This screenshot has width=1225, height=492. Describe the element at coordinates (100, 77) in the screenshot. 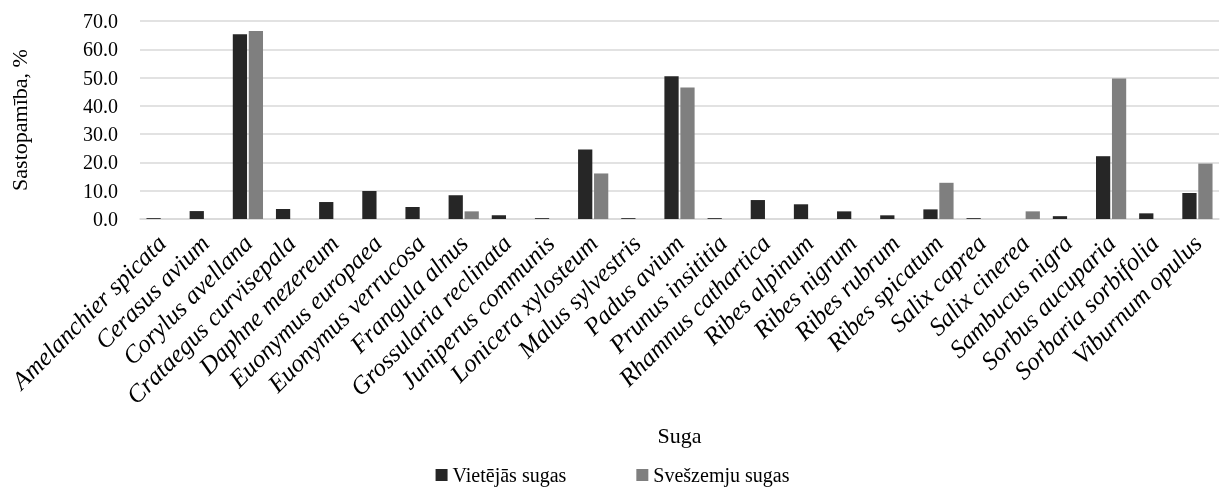

I see `y-tick-label: 50.0` at that location.